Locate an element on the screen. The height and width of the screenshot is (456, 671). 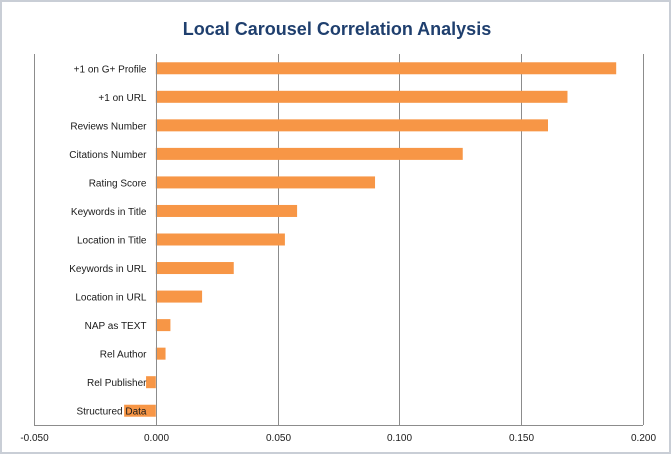
category-label: NAP as TEXT is located at coordinates (116, 326).